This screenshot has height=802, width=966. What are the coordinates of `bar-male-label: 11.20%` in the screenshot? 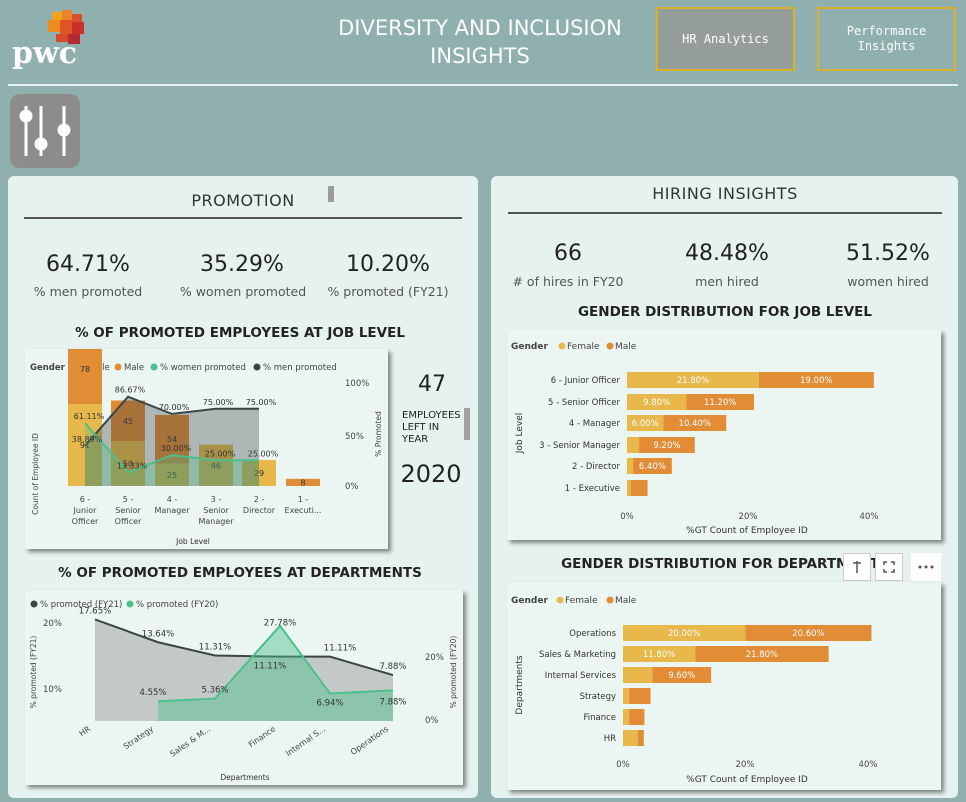 It's located at (720, 403).